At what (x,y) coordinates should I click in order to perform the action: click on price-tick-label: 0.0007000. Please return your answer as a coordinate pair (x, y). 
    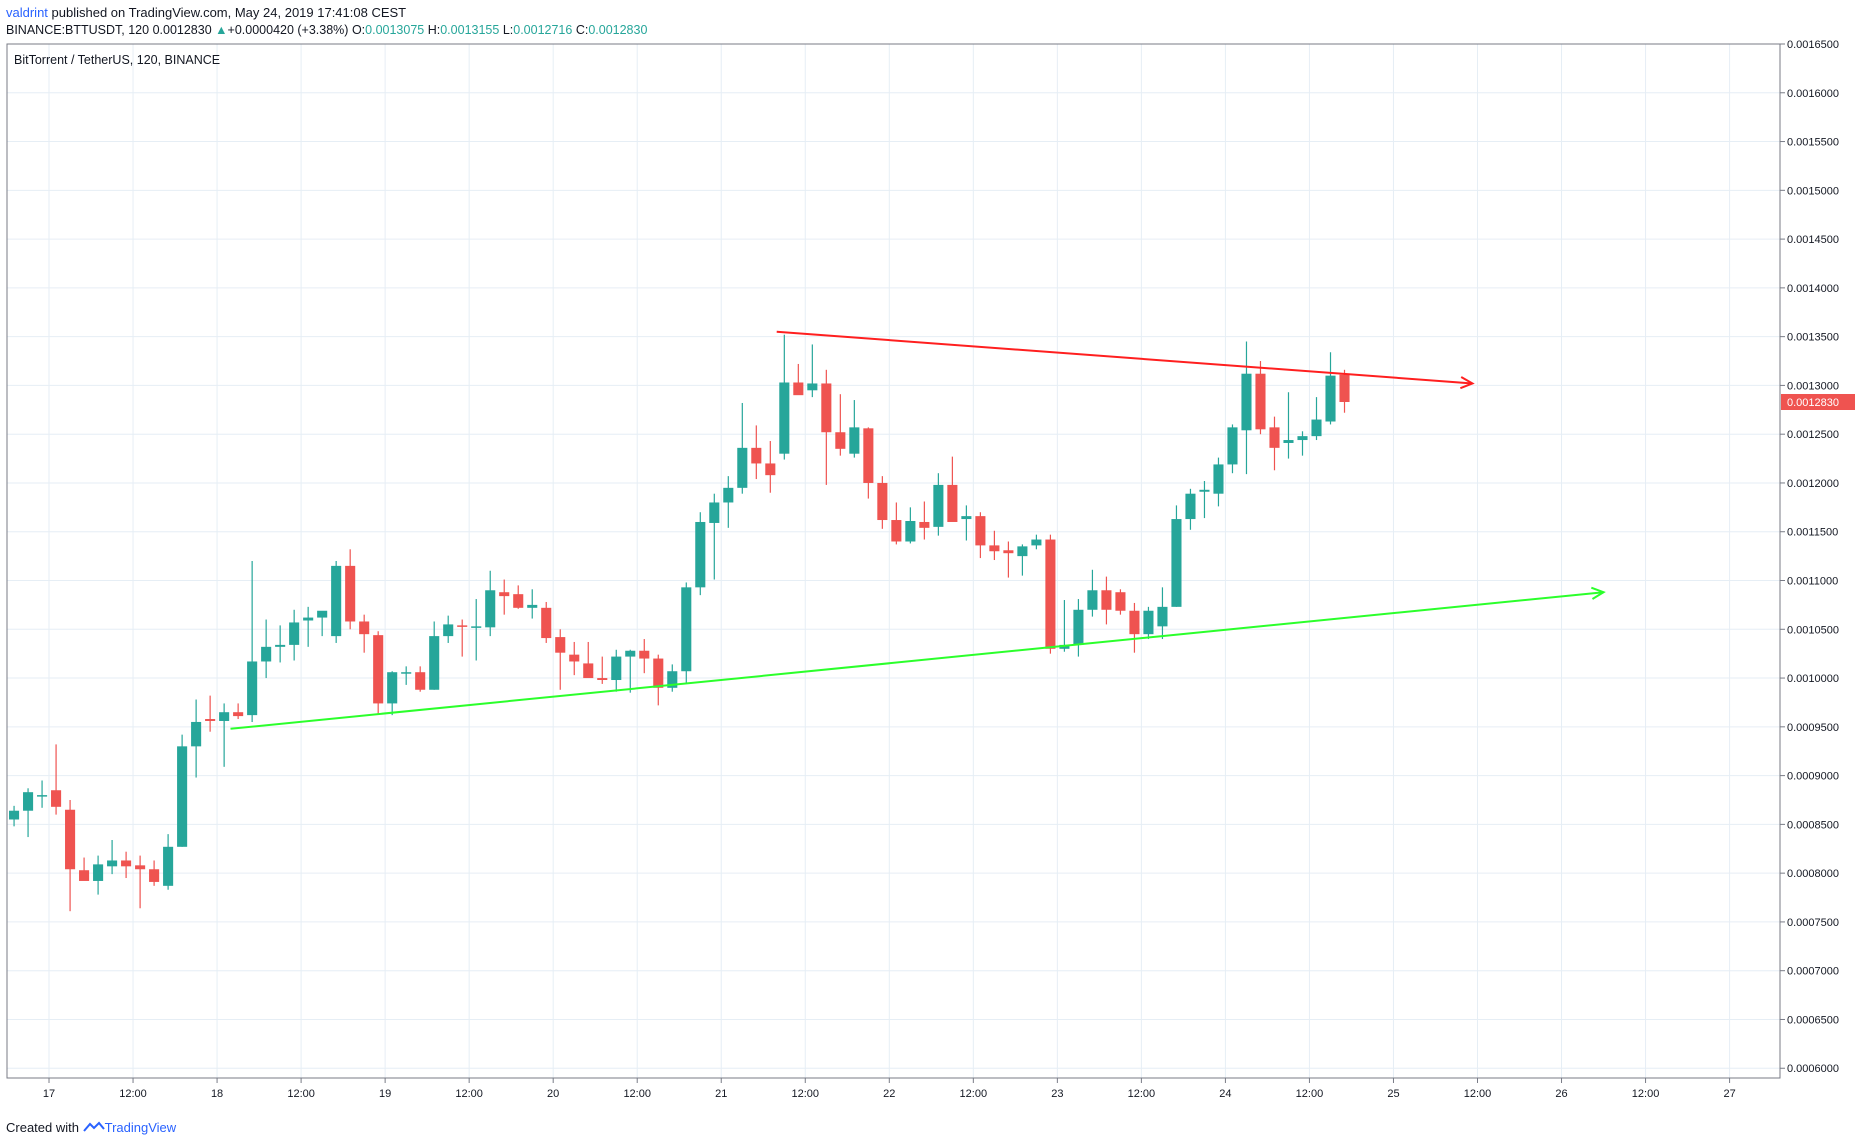
    Looking at the image, I should click on (1813, 972).